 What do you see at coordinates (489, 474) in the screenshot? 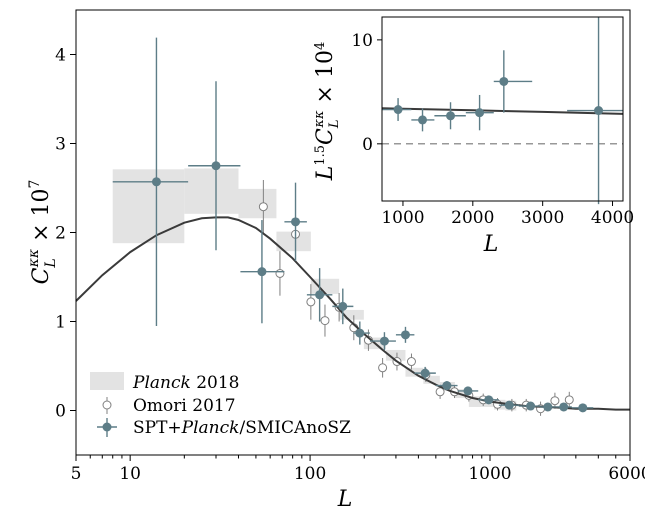
I see `x-tick-label: 1000` at bounding box center [489, 474].